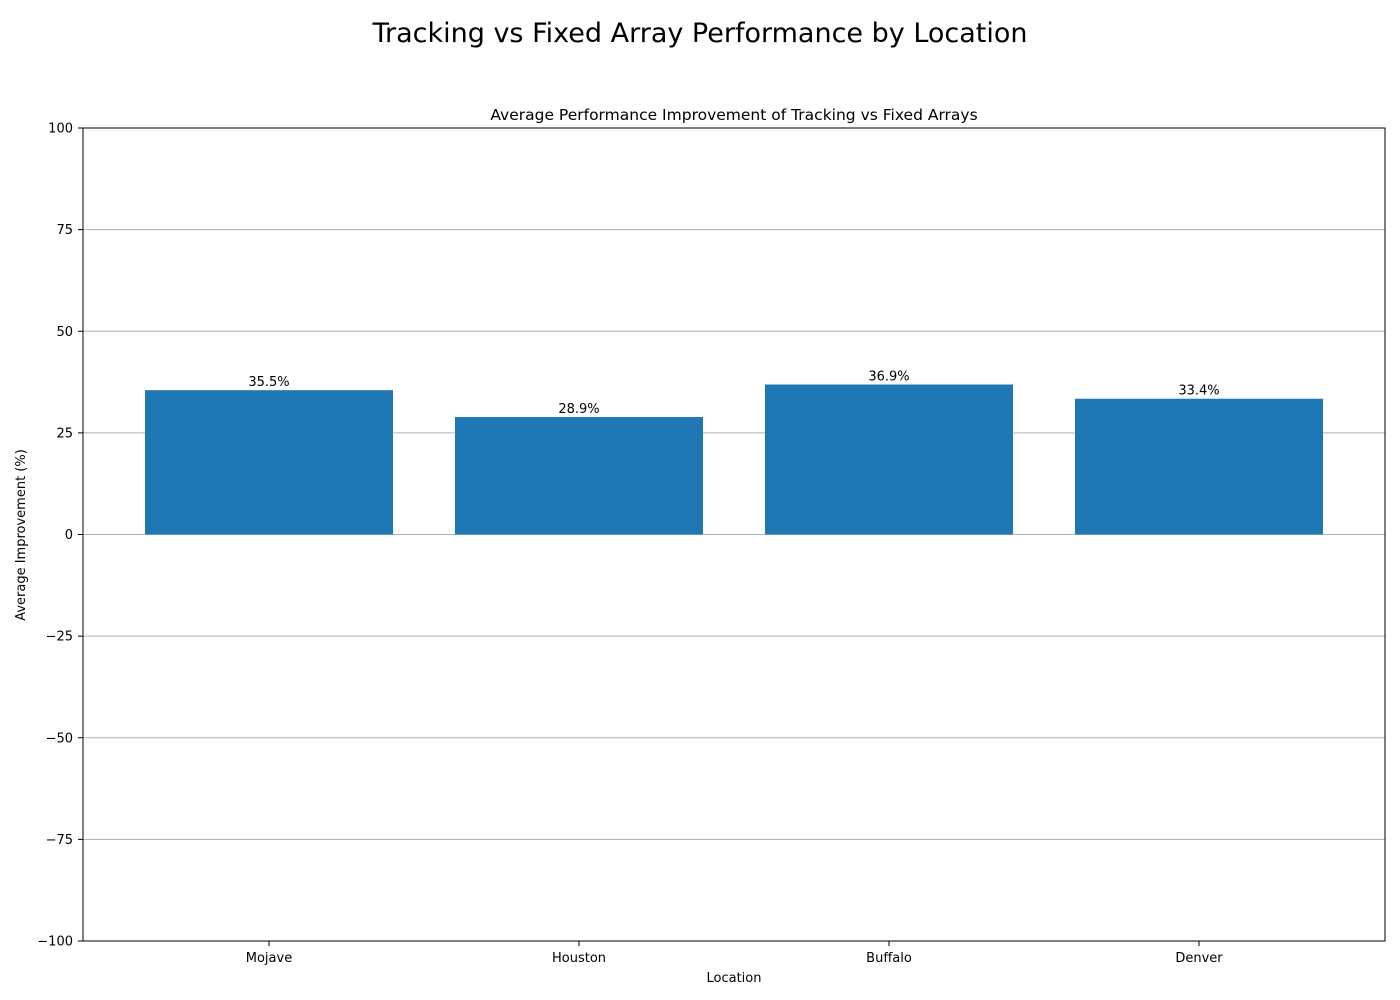 This screenshot has width=1400, height=1000. I want to click on y-tick-label: 50, so click(64, 332).